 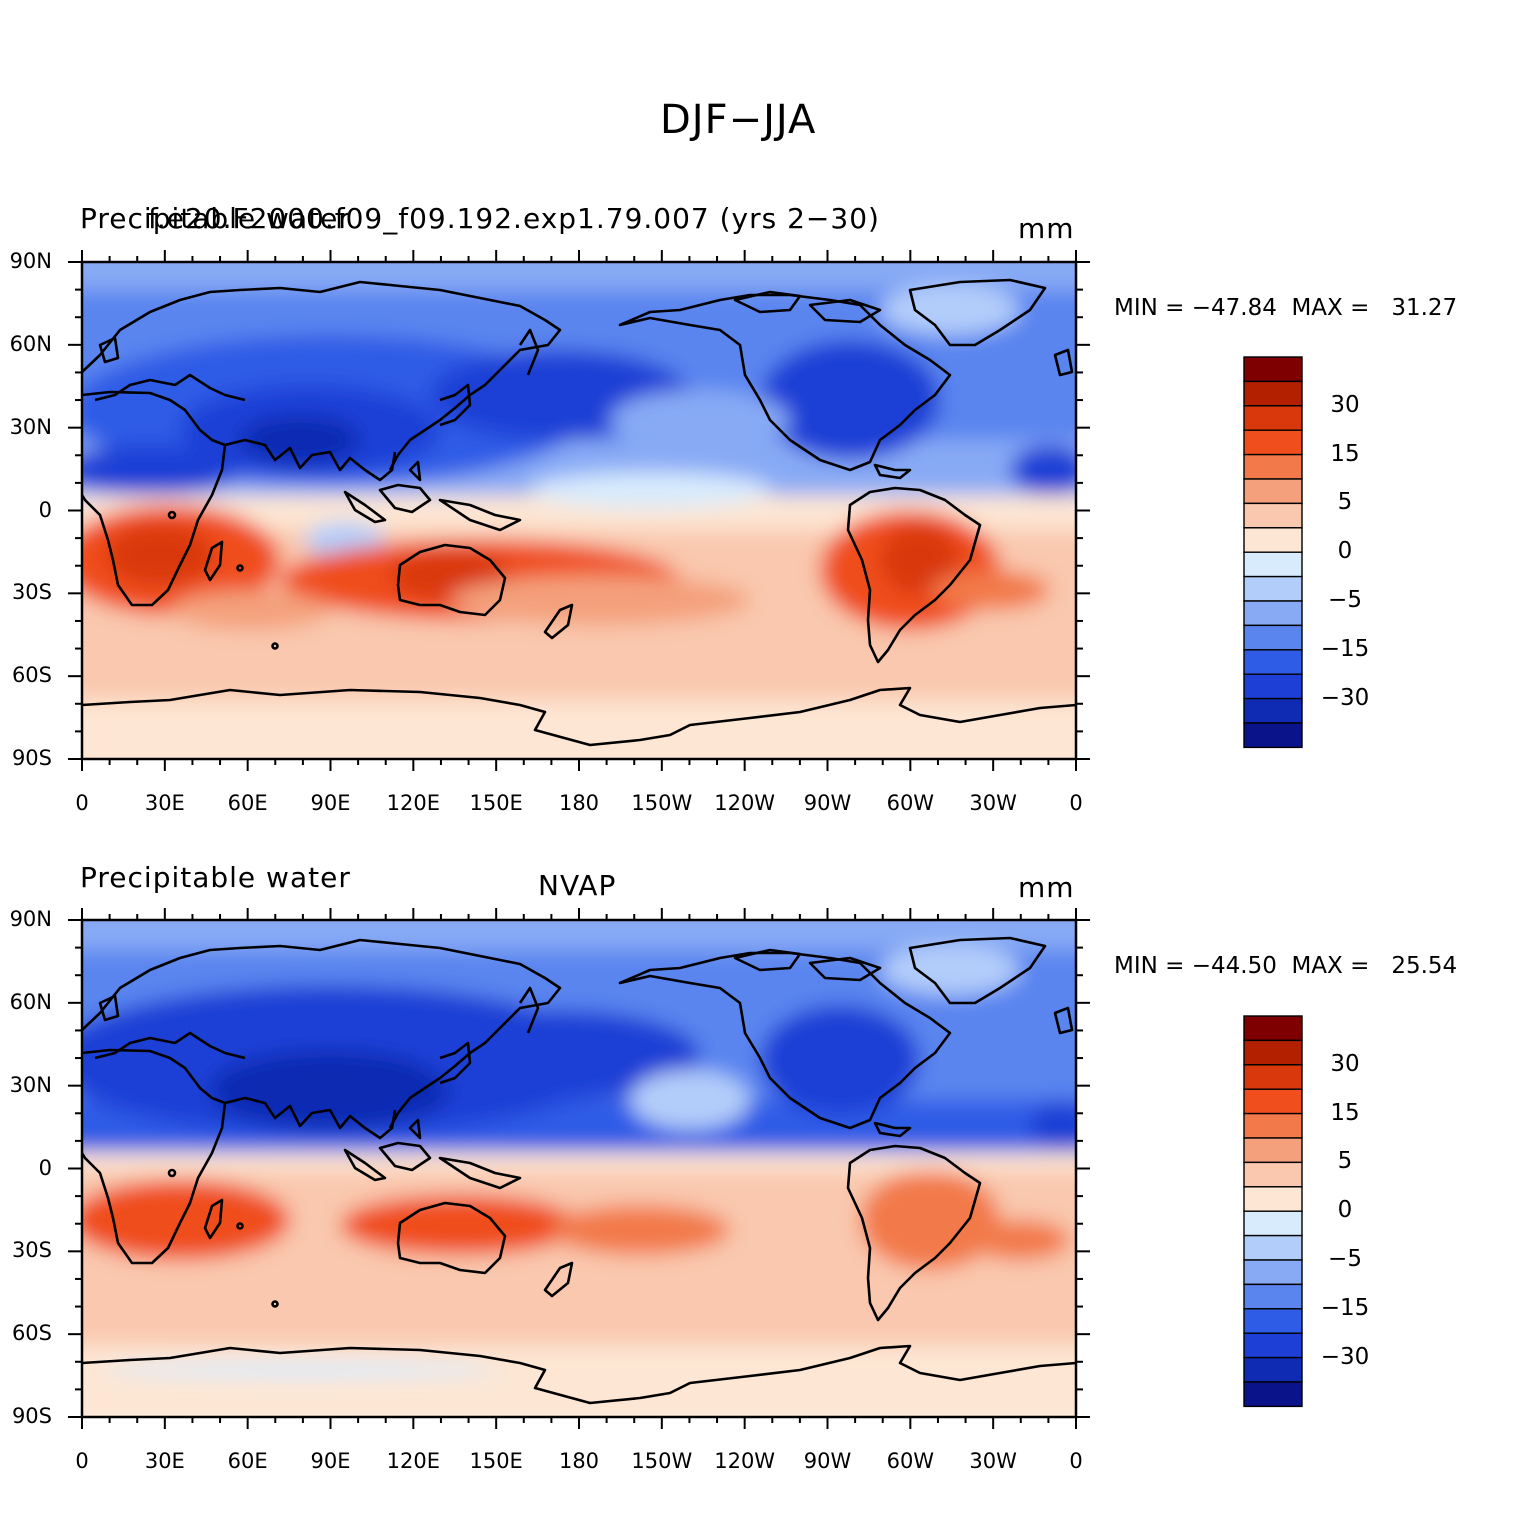 I want to click on main-title: DJF−JJA, so click(x=738, y=120).